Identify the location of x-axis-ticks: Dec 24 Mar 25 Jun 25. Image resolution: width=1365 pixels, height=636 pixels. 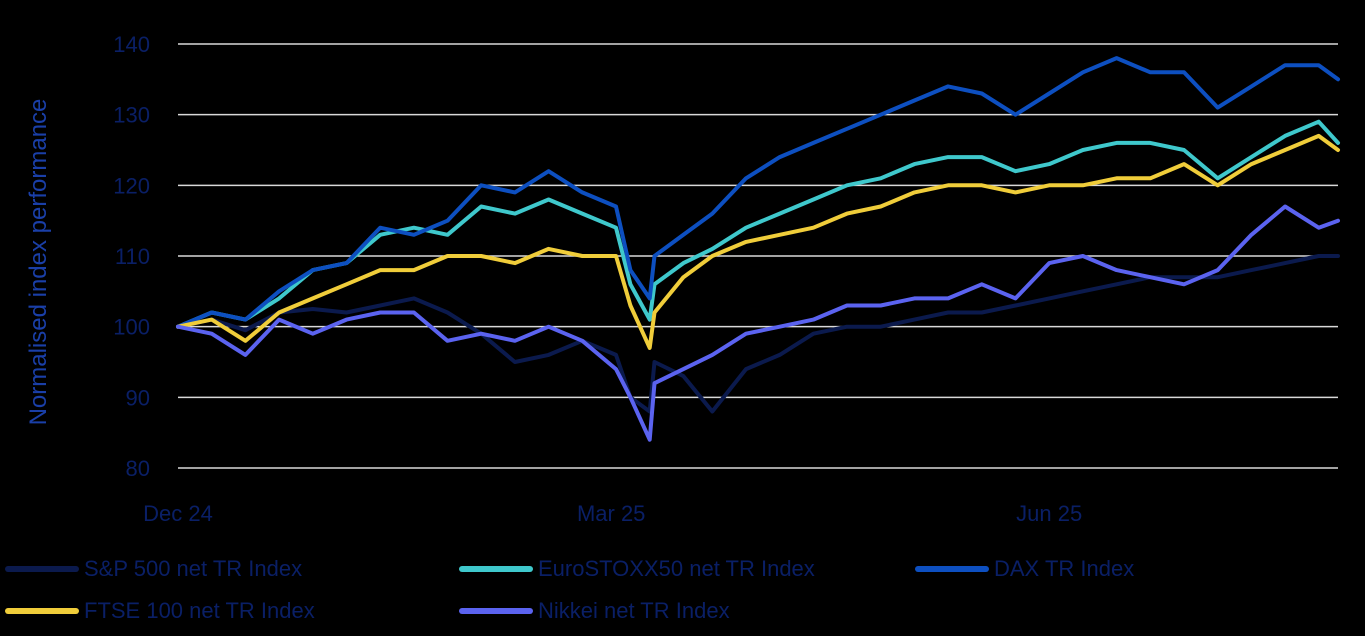
(612, 513).